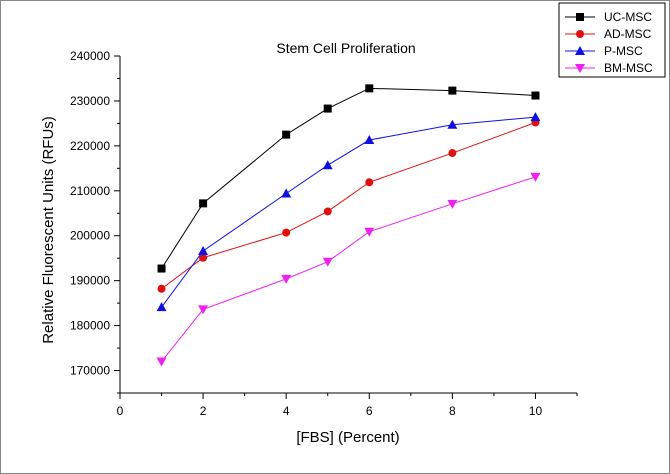  What do you see at coordinates (580, 34) in the screenshot?
I see `legend-marker-ad-msc` at bounding box center [580, 34].